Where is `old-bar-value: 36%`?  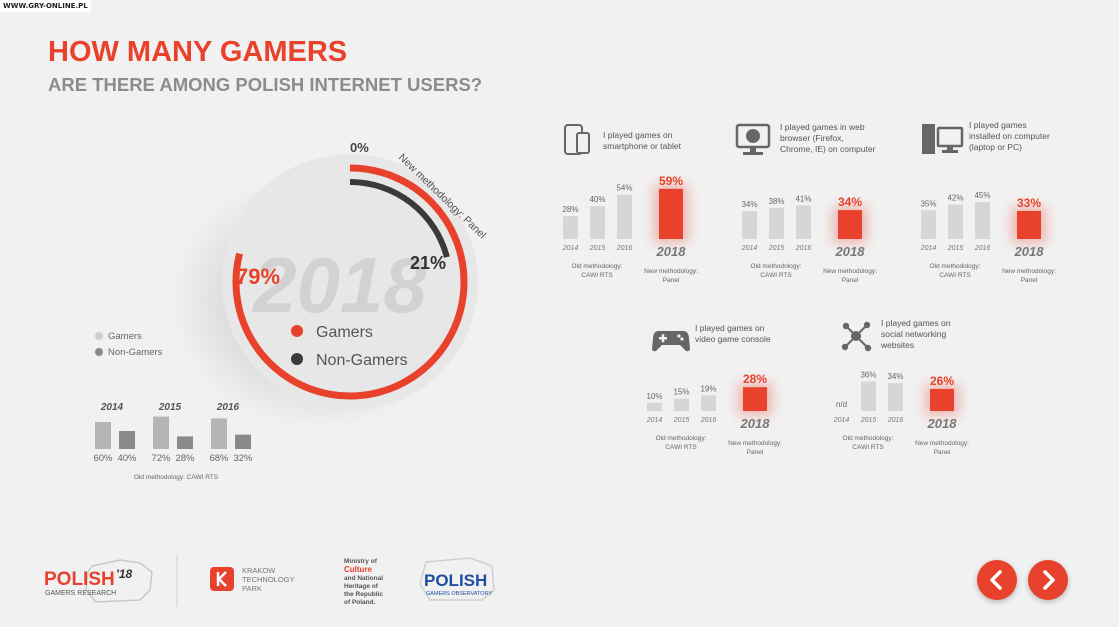
old-bar-value: 36% is located at coordinates (868, 374).